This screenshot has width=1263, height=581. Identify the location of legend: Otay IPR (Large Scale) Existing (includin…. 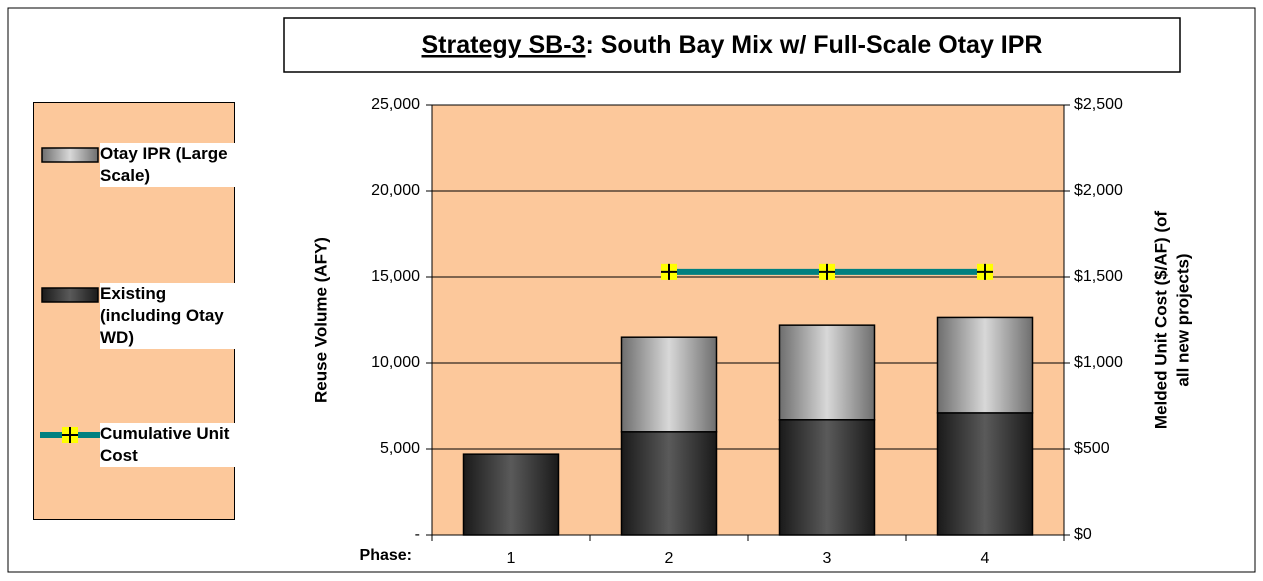
(134, 311).